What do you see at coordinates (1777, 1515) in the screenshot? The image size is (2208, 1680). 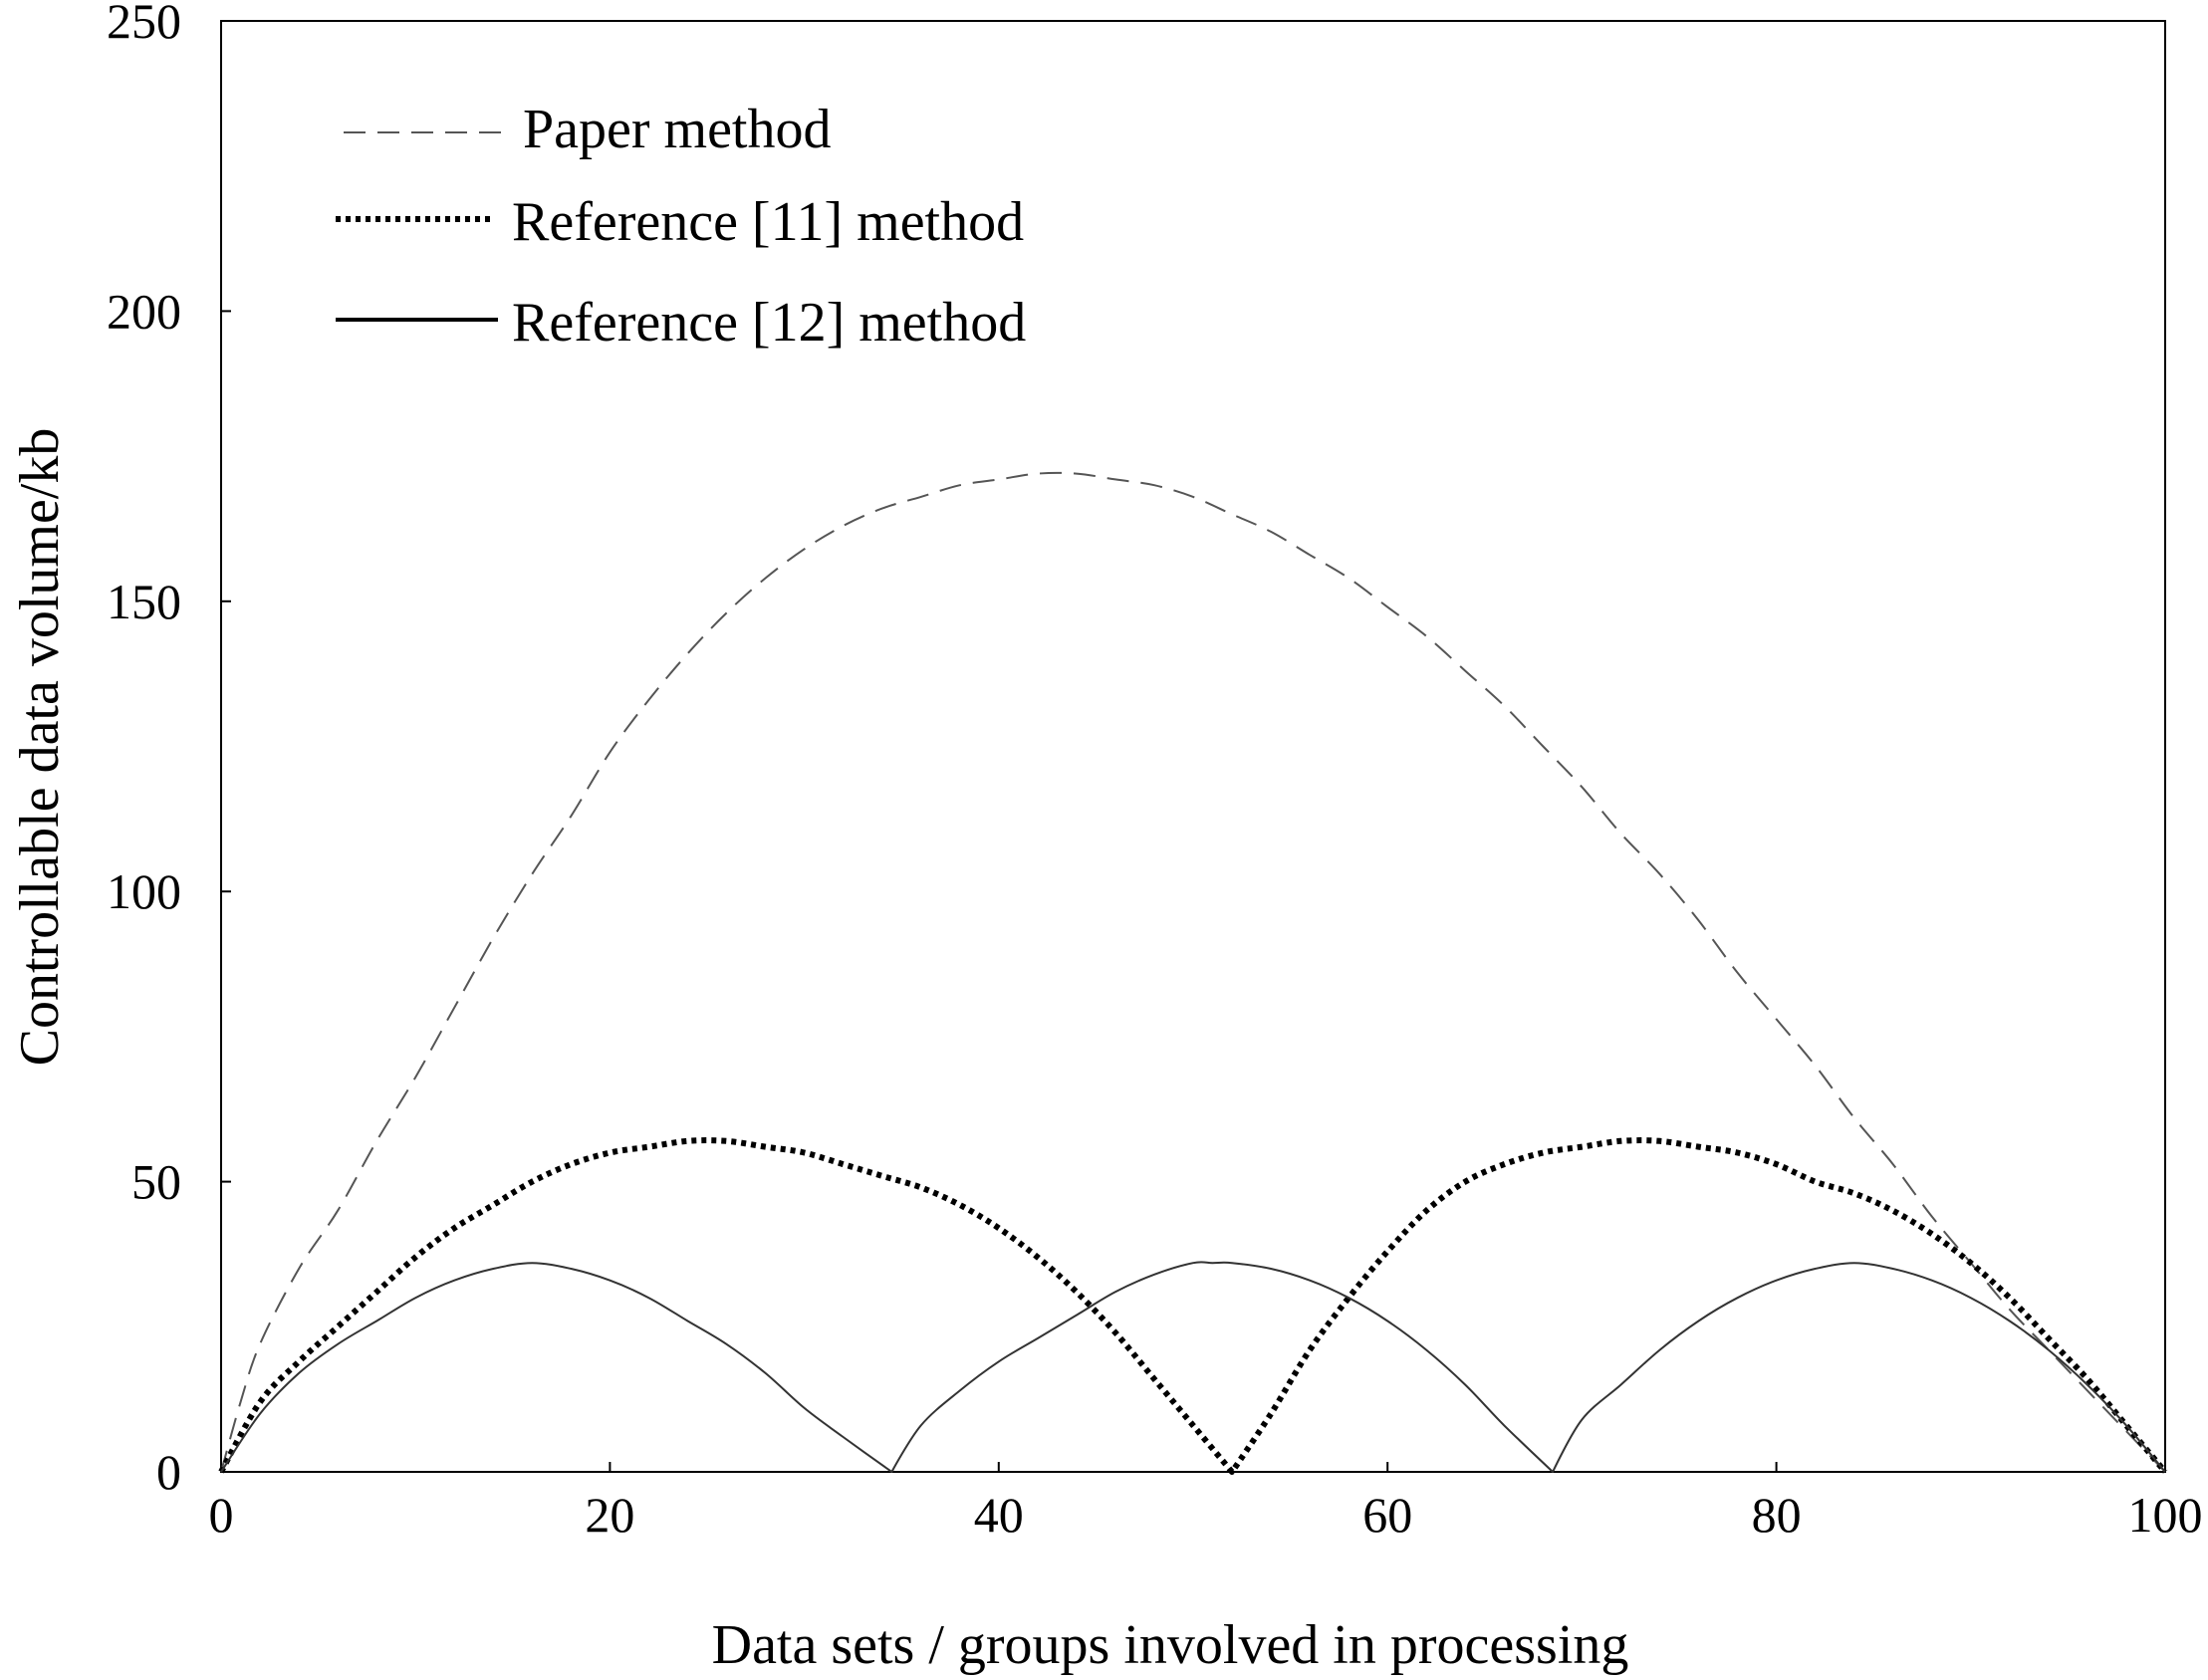 I see `x-tick-label: 80` at bounding box center [1777, 1515].